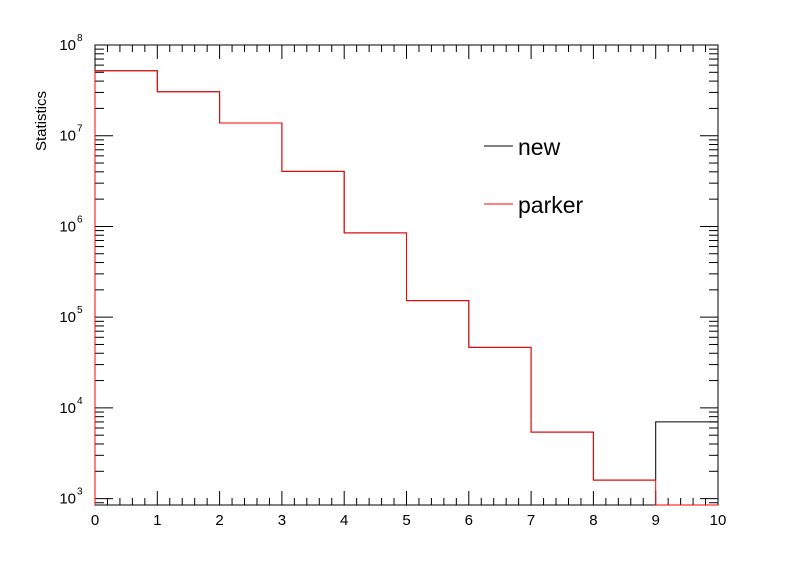 The height and width of the screenshot is (576, 798). What do you see at coordinates (80, 129) in the screenshot?
I see `y-tick-label-exponent: 7` at bounding box center [80, 129].